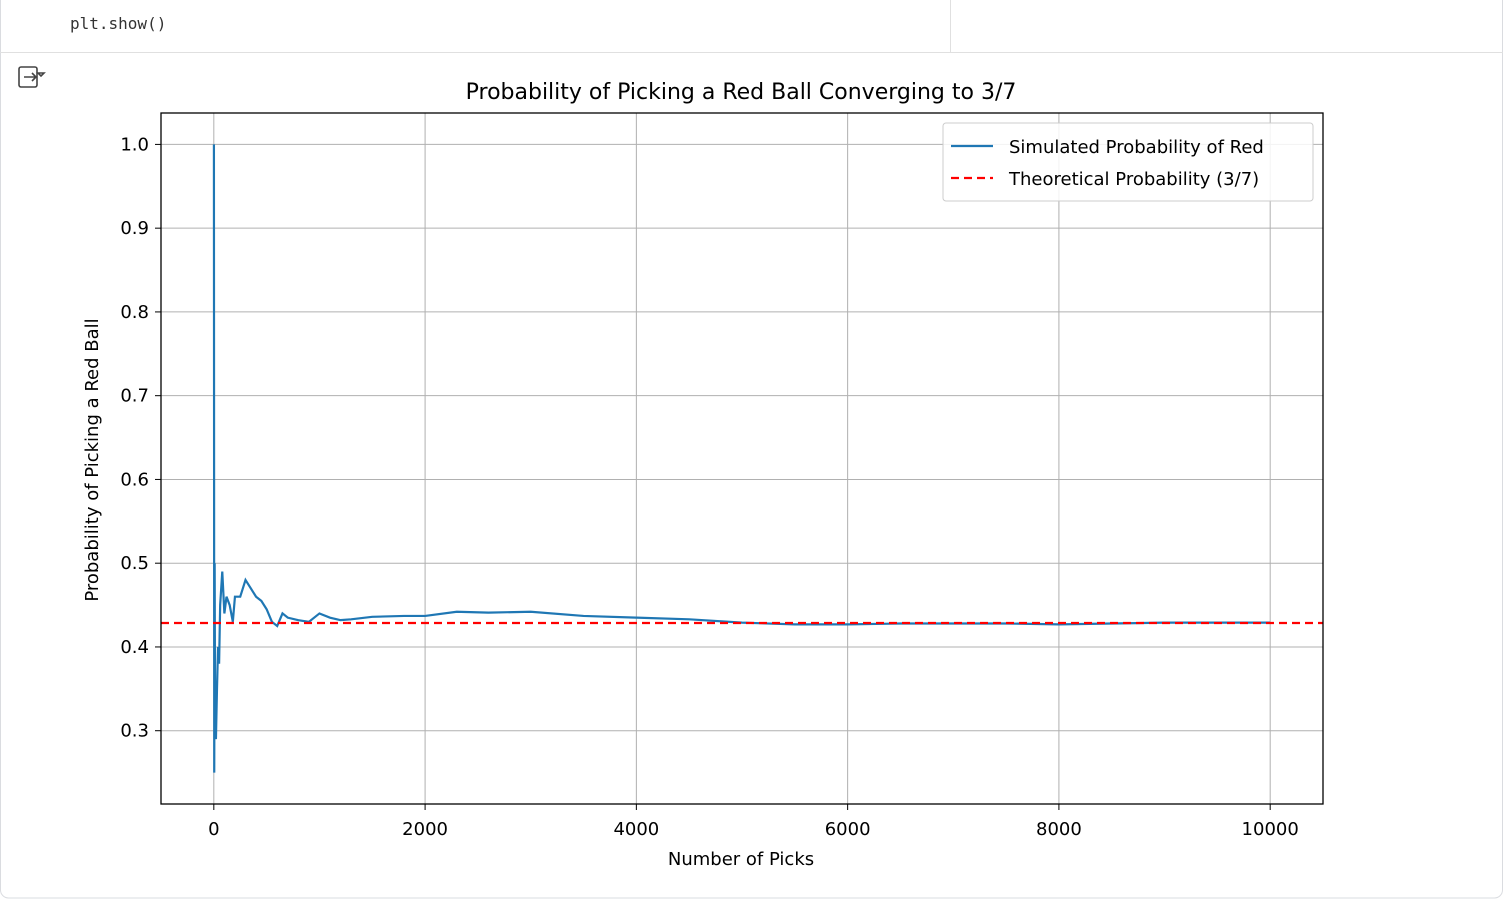 This screenshot has height=907, width=1505. What do you see at coordinates (1133, 179) in the screenshot?
I see `legend-label: Theoretical Probability (3/7)` at bounding box center [1133, 179].